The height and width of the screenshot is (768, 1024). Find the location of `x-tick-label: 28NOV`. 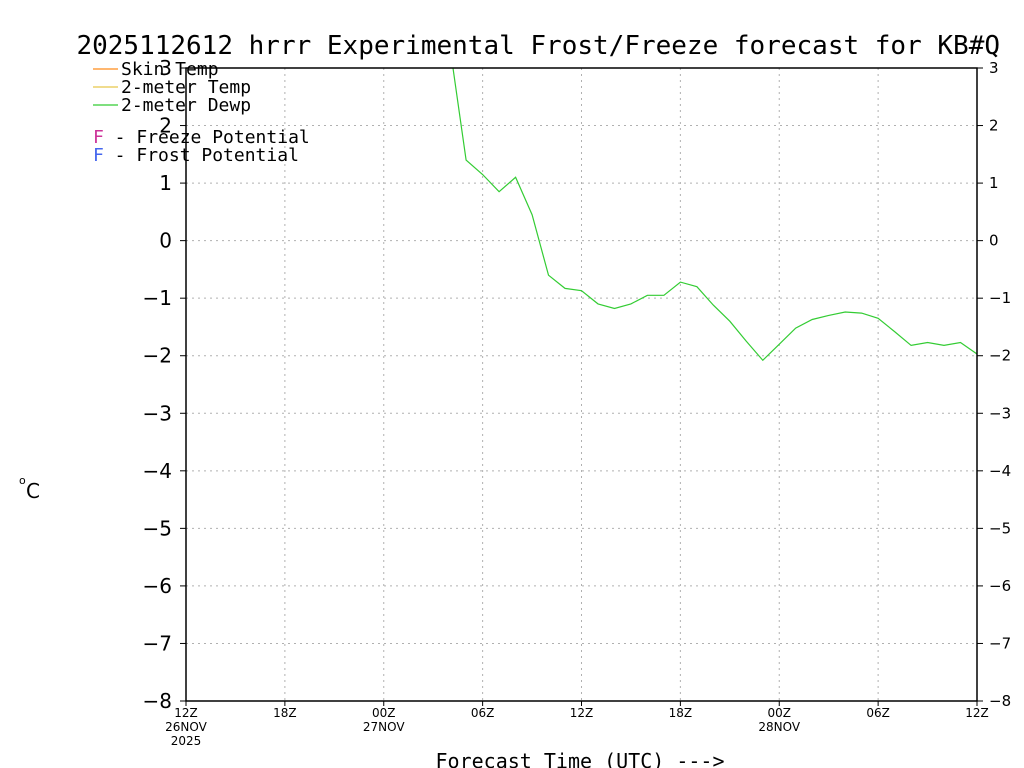

x-tick-label: 28NOV is located at coordinates (779, 727).